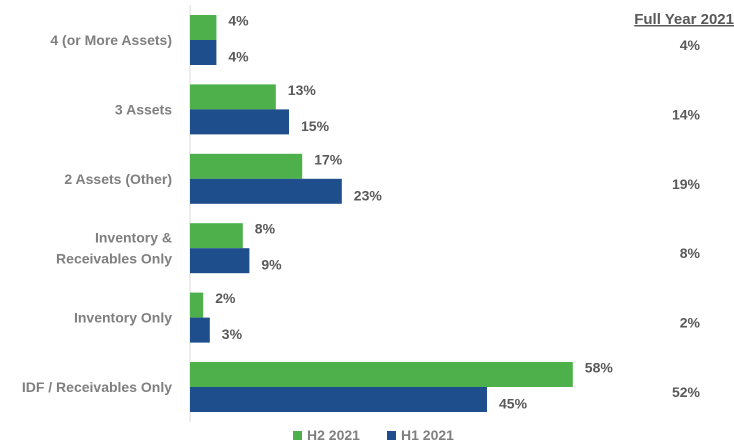  Describe the element at coordinates (133, 238) in the screenshot. I see `category-label: Inventory &` at that location.